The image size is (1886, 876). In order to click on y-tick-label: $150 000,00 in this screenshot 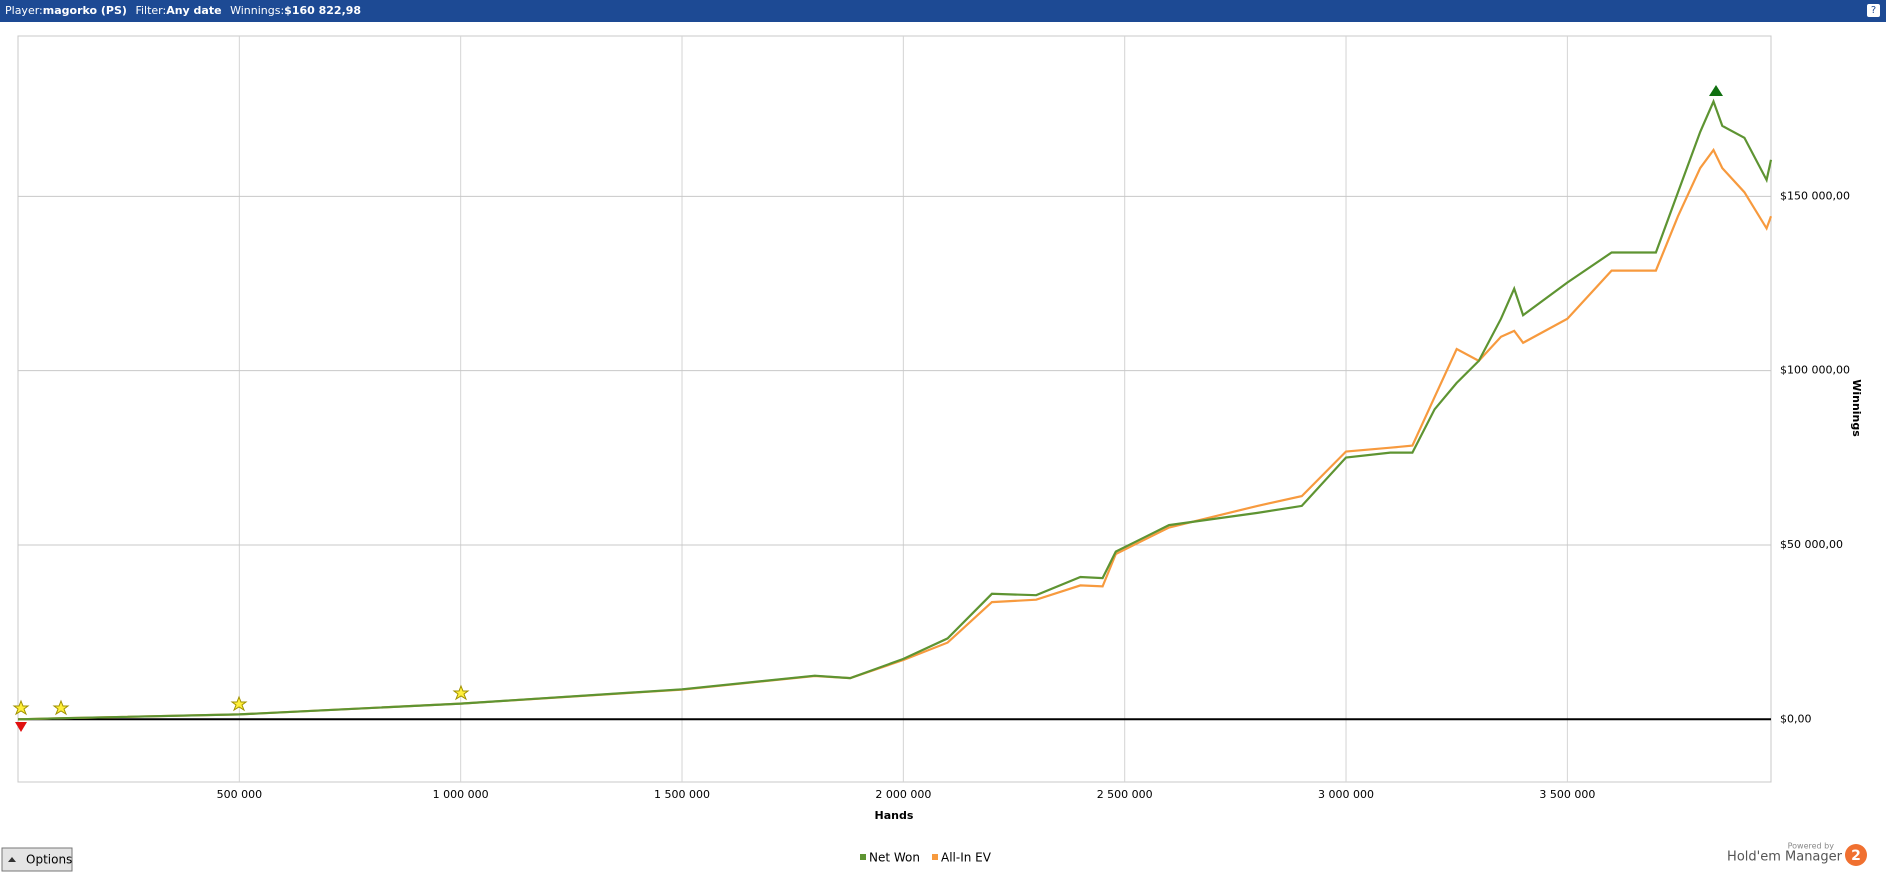, I will do `click(1815, 195)`.